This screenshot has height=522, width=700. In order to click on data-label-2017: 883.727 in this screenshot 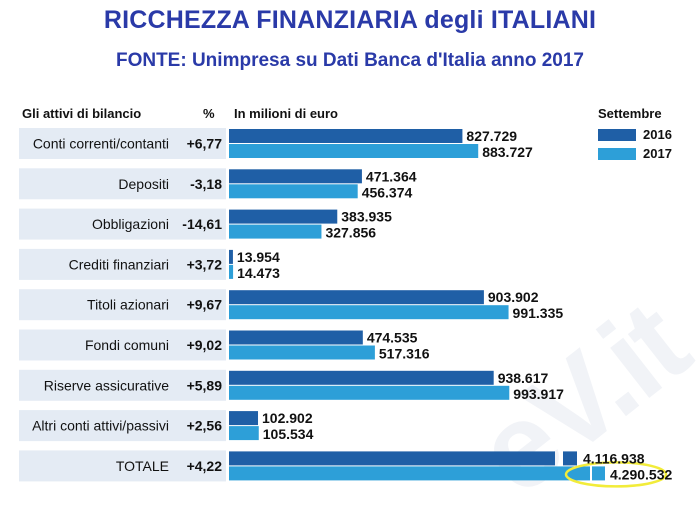, I will do `click(507, 152)`.